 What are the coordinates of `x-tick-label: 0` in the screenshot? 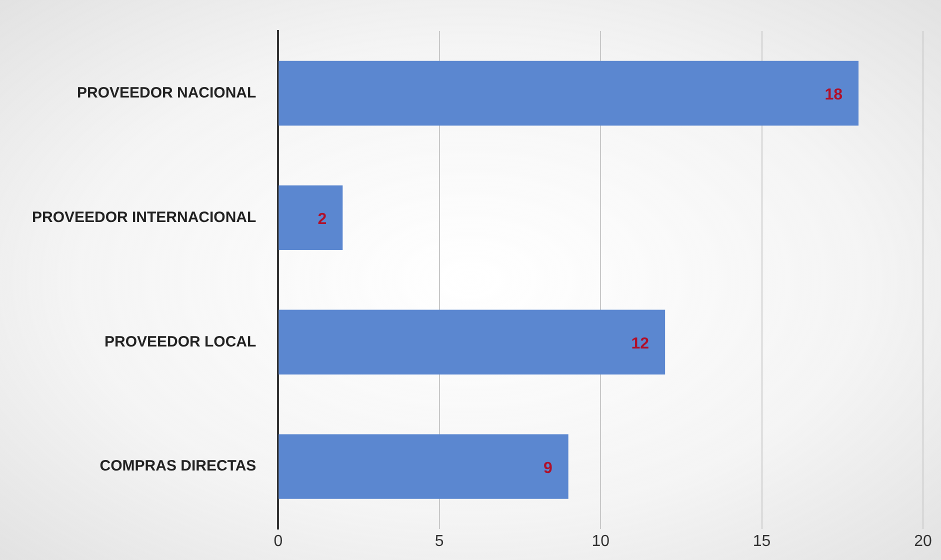 It's located at (278, 541).